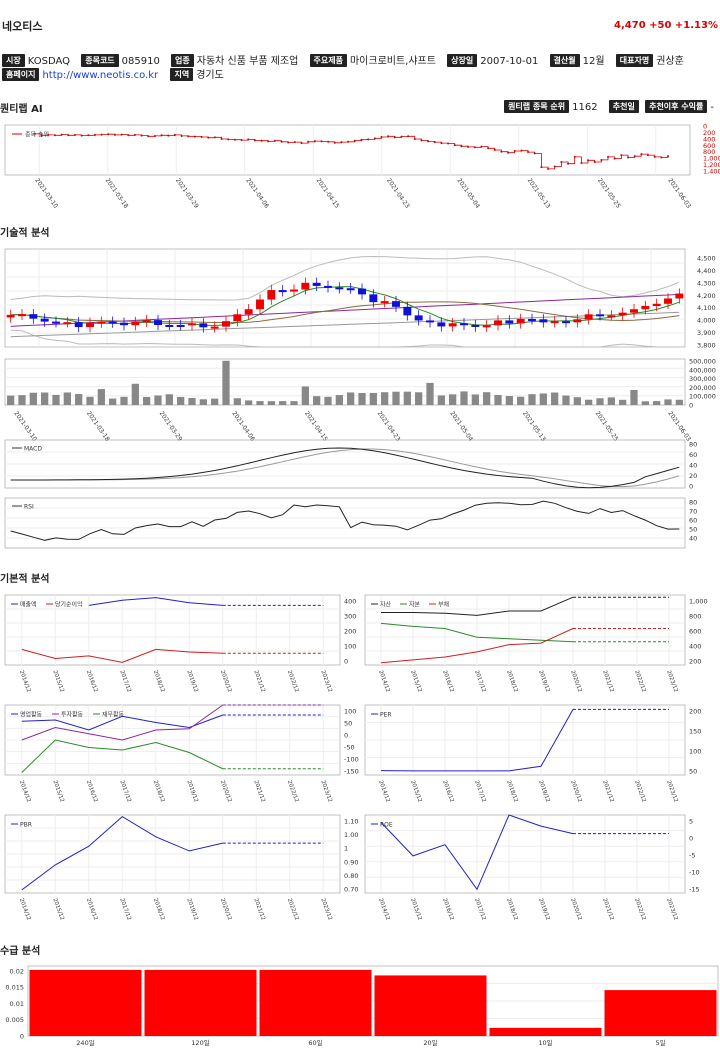  What do you see at coordinates (607, 426) in the screenshot?
I see `tech-date-label: 2021-05-25` at bounding box center [607, 426].